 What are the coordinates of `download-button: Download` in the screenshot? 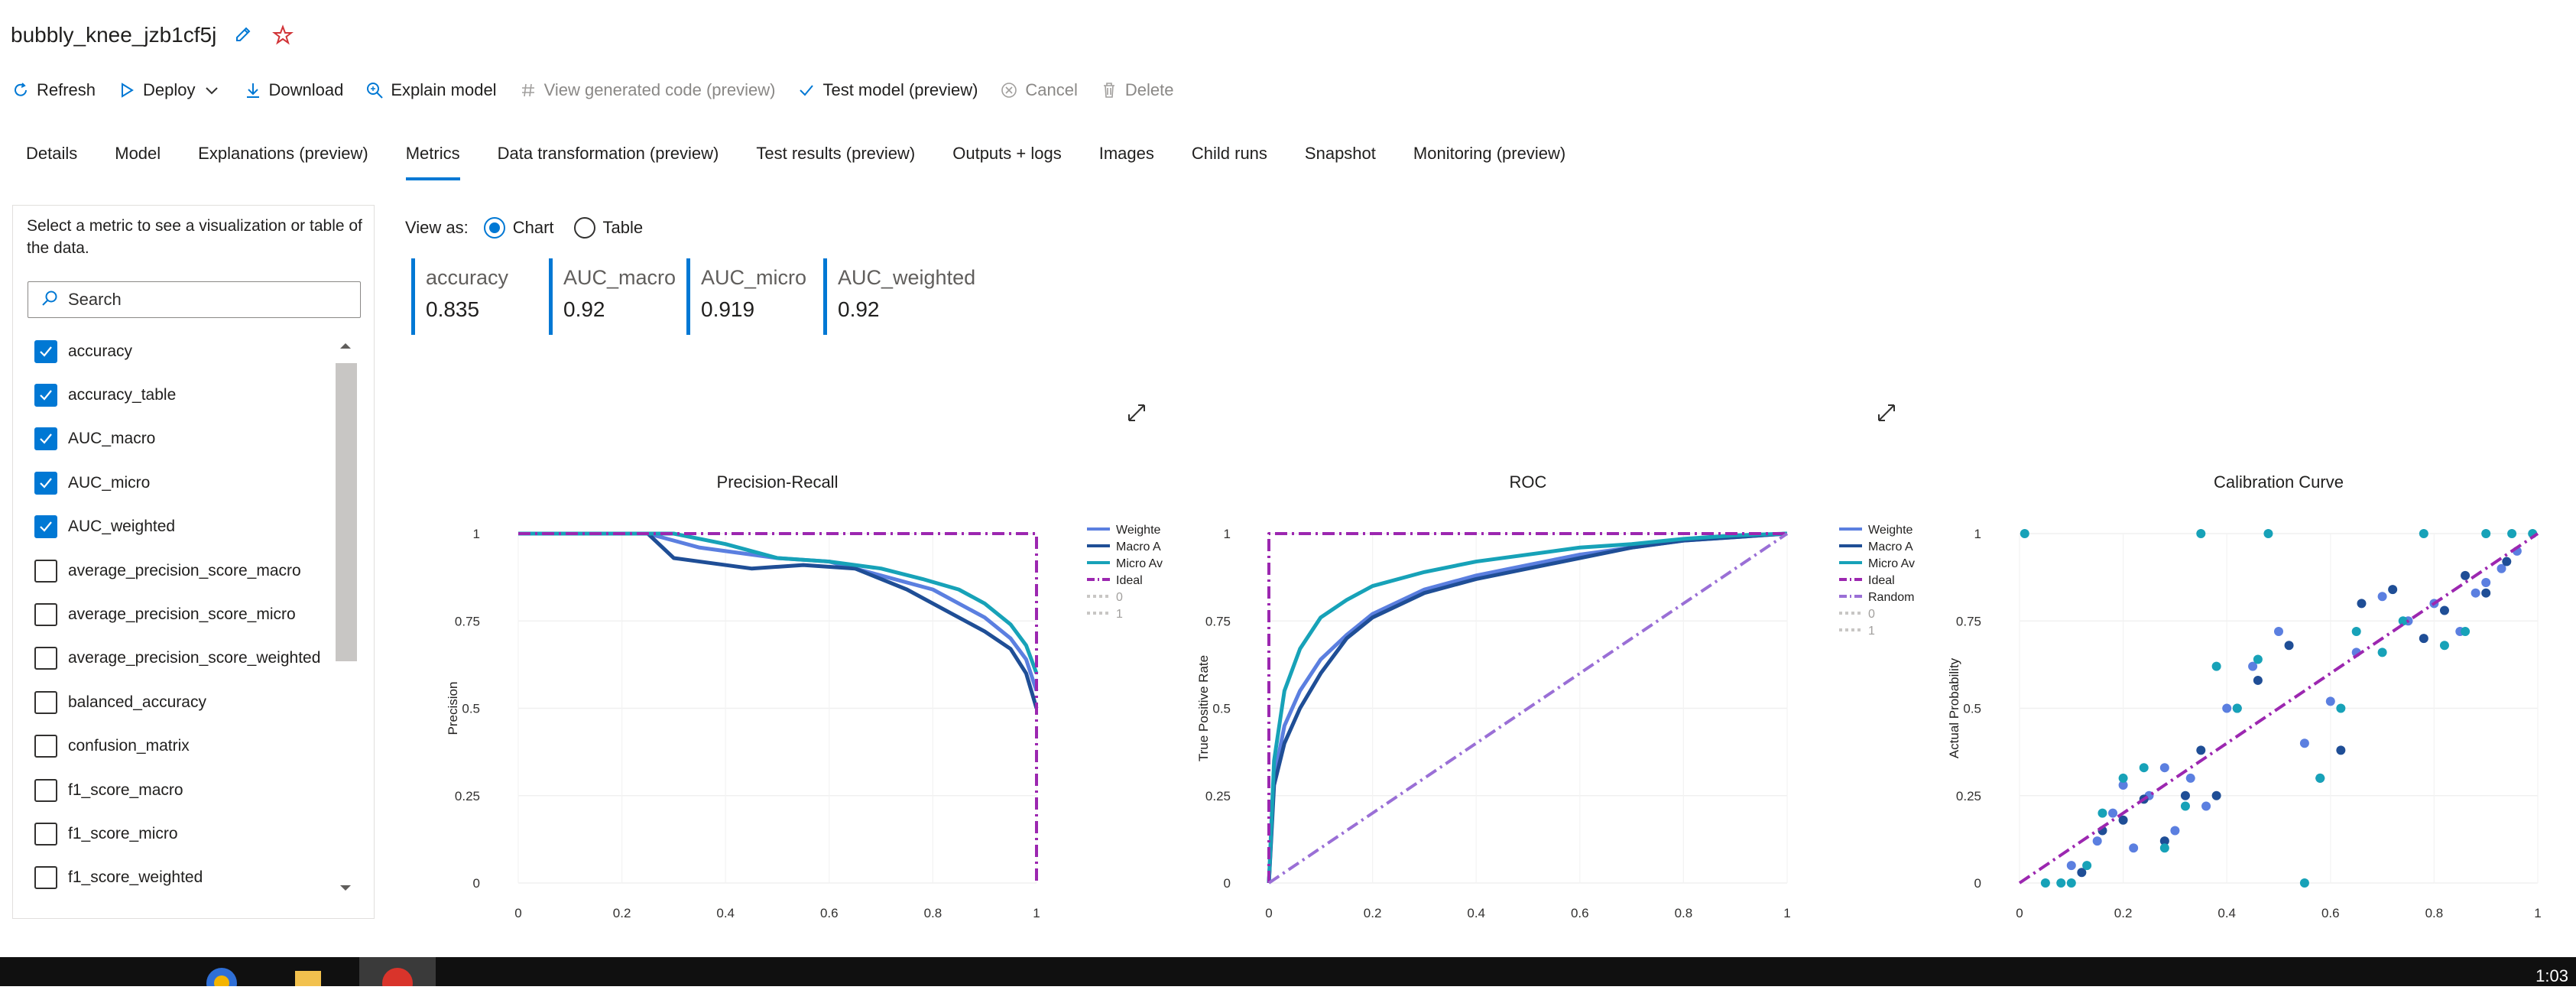 It's located at (293, 90).